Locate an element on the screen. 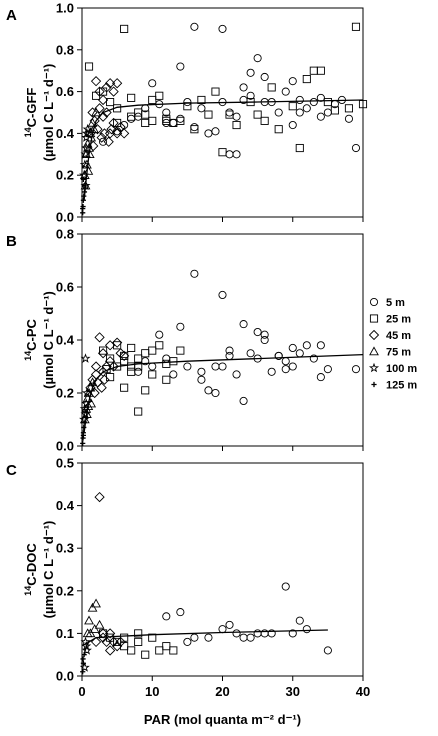 The image size is (438, 736). legend-label: 45 m is located at coordinates (398, 336).